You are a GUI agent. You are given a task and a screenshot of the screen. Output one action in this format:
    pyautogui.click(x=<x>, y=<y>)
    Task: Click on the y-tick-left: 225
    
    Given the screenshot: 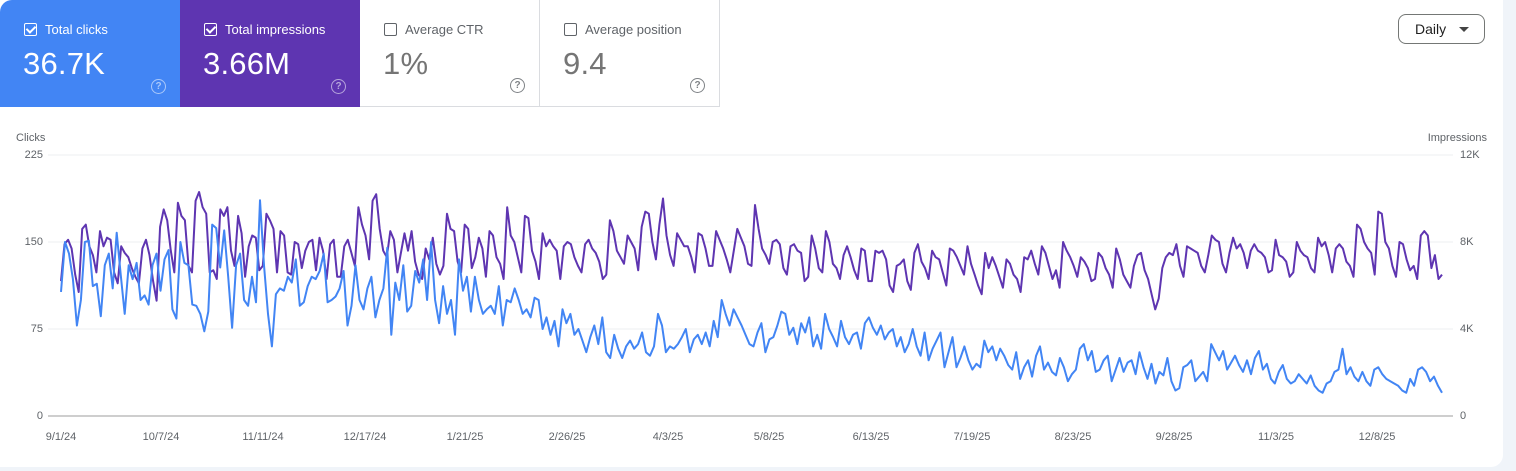 What is the action you would take?
    pyautogui.click(x=33, y=155)
    